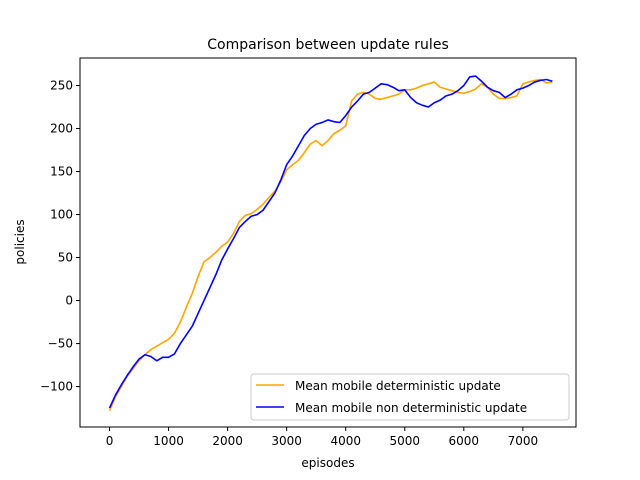 This screenshot has width=640, height=480. I want to click on x-tick-label: 3000, so click(286, 441).